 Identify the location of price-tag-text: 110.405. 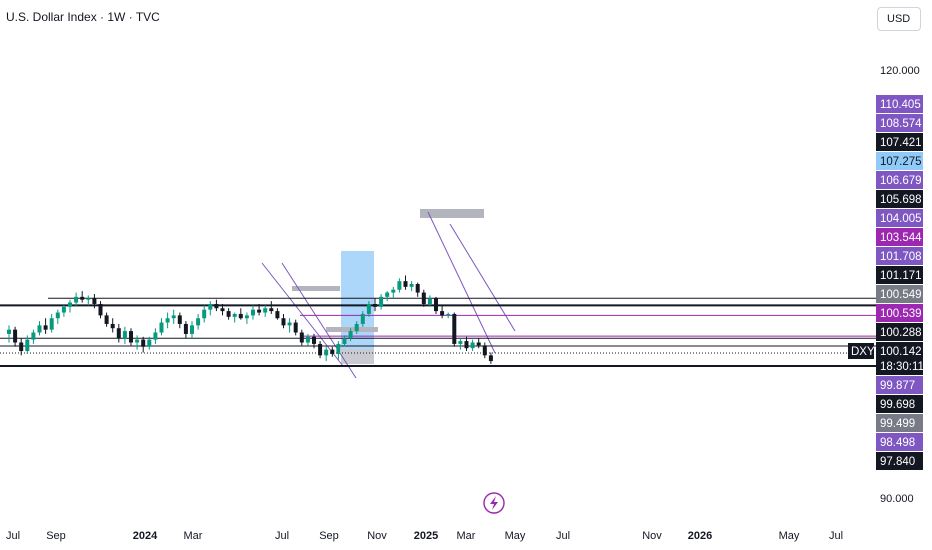
(900, 105).